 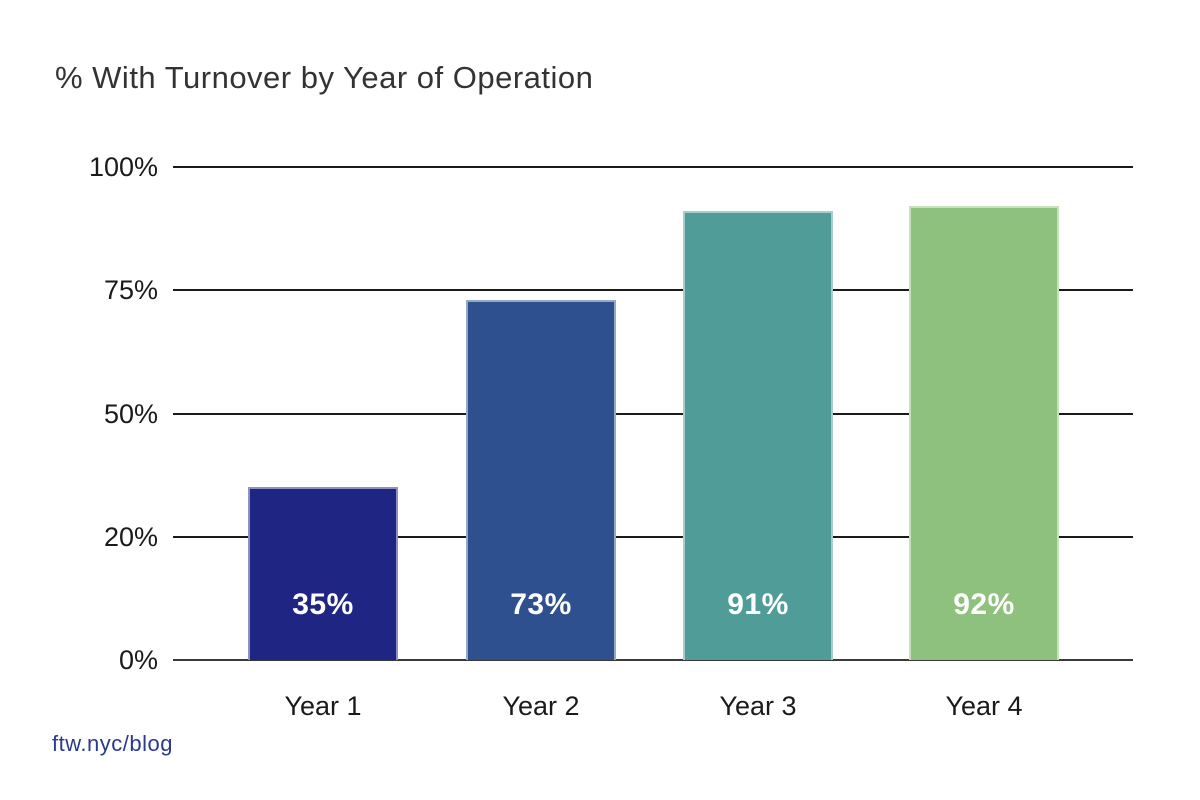 I want to click on gridline-100pct, so click(x=653, y=167).